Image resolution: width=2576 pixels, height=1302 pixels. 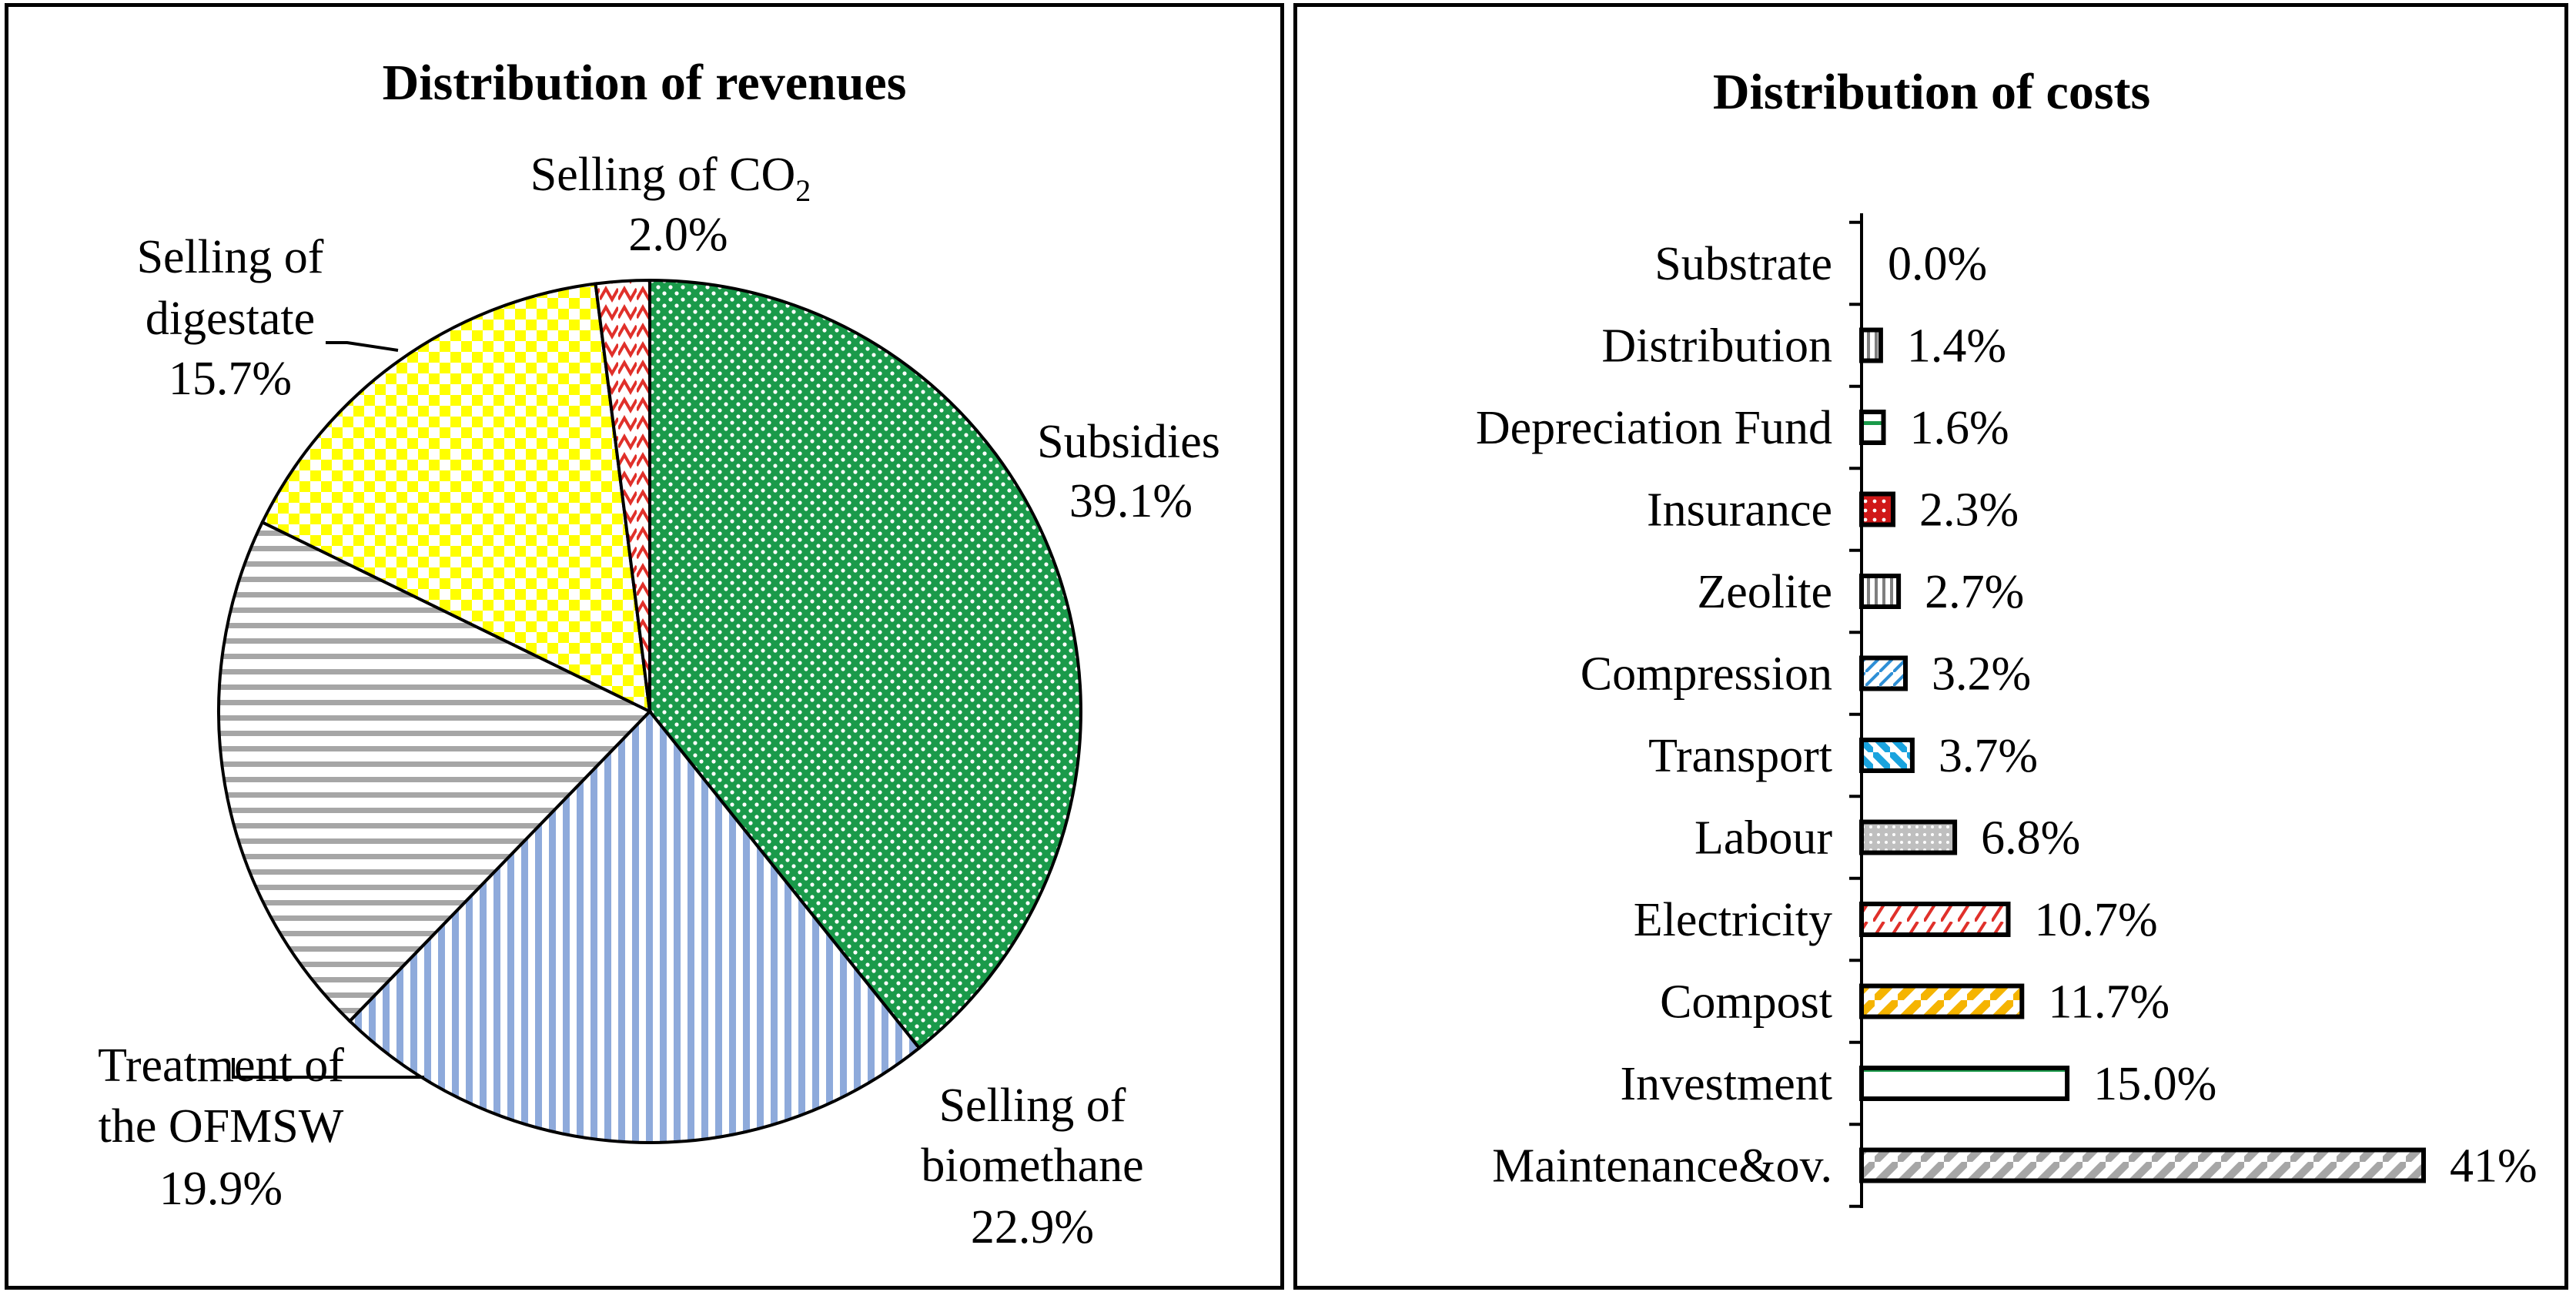 What do you see at coordinates (2109, 1003) in the screenshot?
I see `value-label-compost: 11.7%` at bounding box center [2109, 1003].